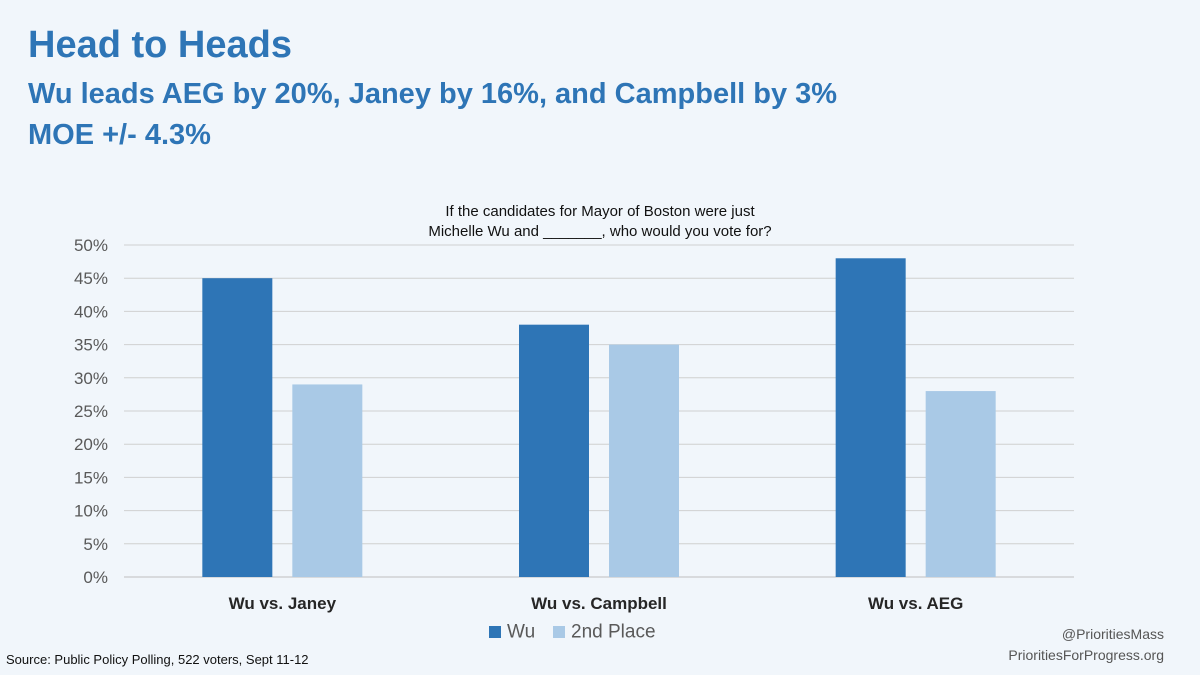 The height and width of the screenshot is (675, 1200). I want to click on y-tick-label: 30%, so click(91, 378).